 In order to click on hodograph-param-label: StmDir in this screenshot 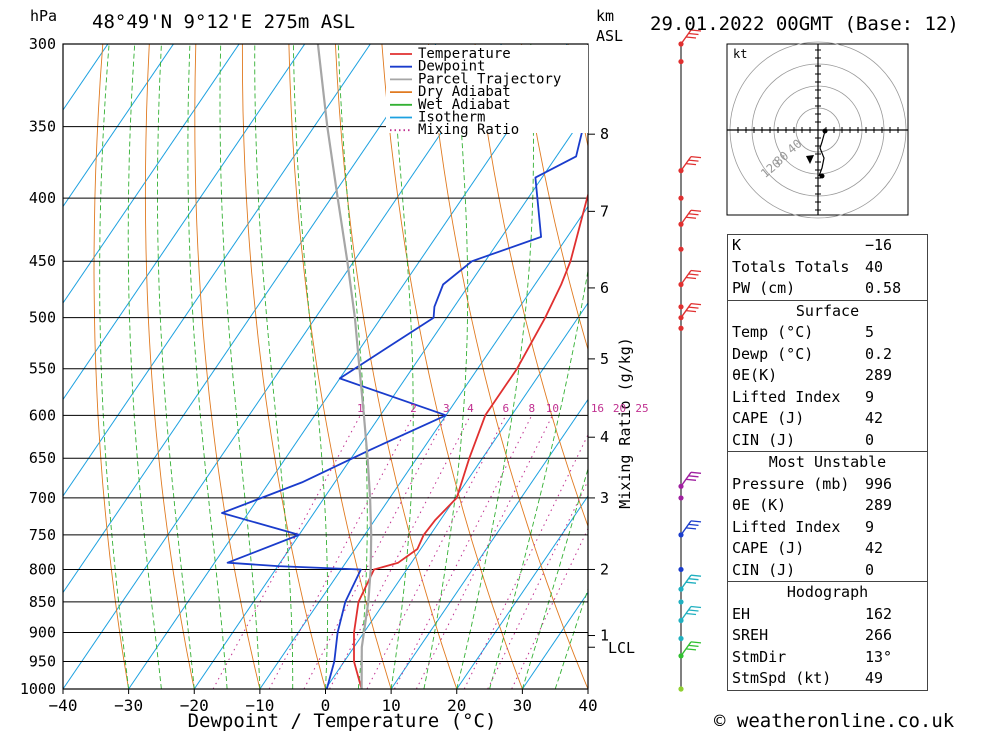, I will do `click(759, 656)`.